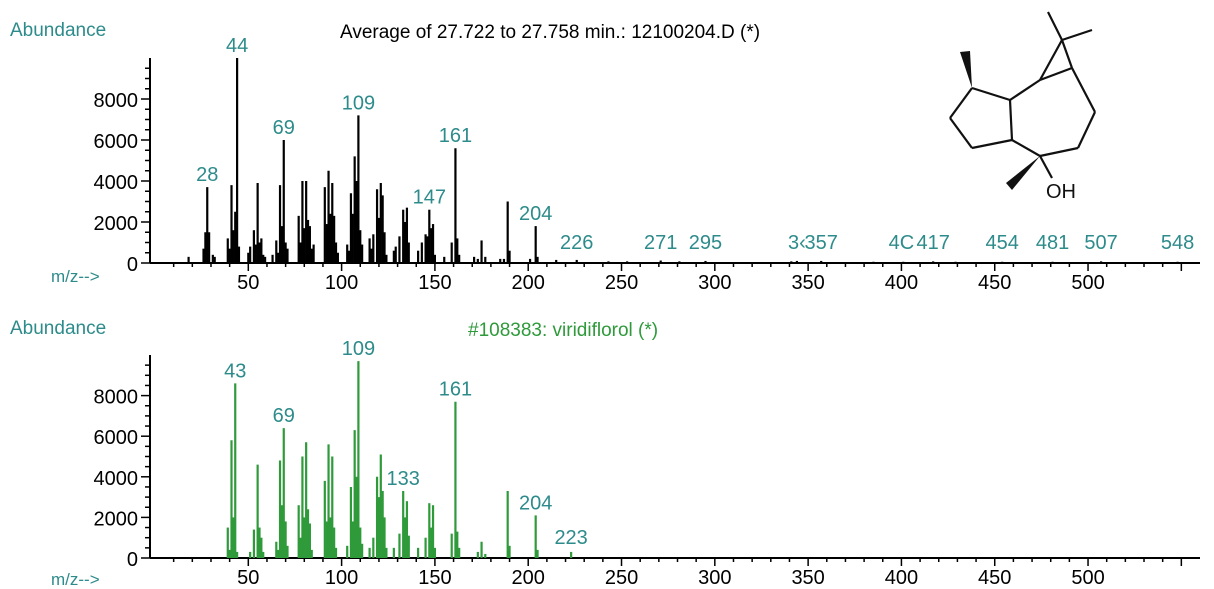 This screenshot has height=589, width=1214. Describe the element at coordinates (714, 578) in the screenshot. I see `bottom-x-tick-label: 300` at that location.